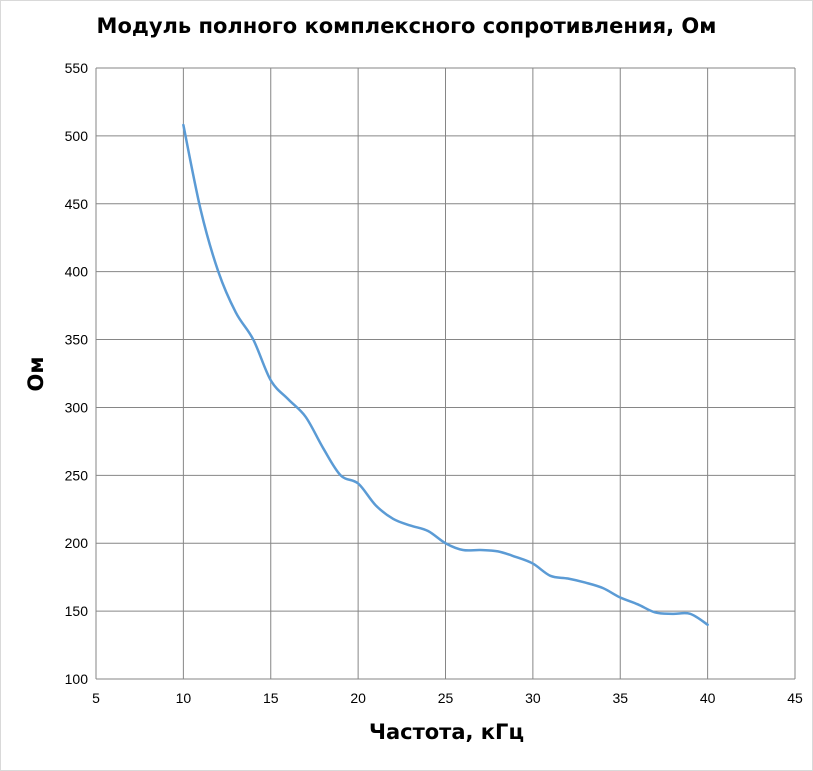 This screenshot has width=813, height=771. Describe the element at coordinates (446, 732) in the screenshot. I see `x-axis-label: Частота, кГц` at that location.